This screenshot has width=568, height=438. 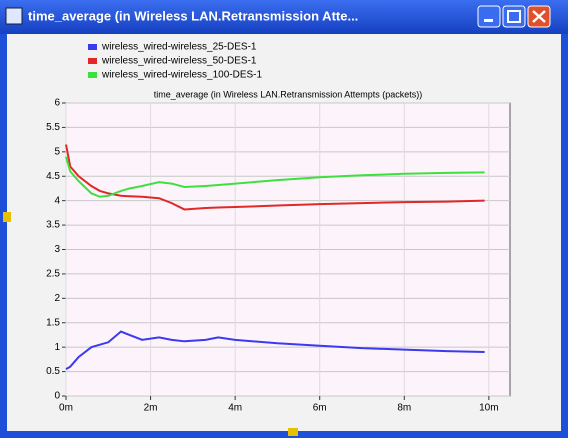 What do you see at coordinates (539, 16) in the screenshot?
I see `close-icon` at bounding box center [539, 16].